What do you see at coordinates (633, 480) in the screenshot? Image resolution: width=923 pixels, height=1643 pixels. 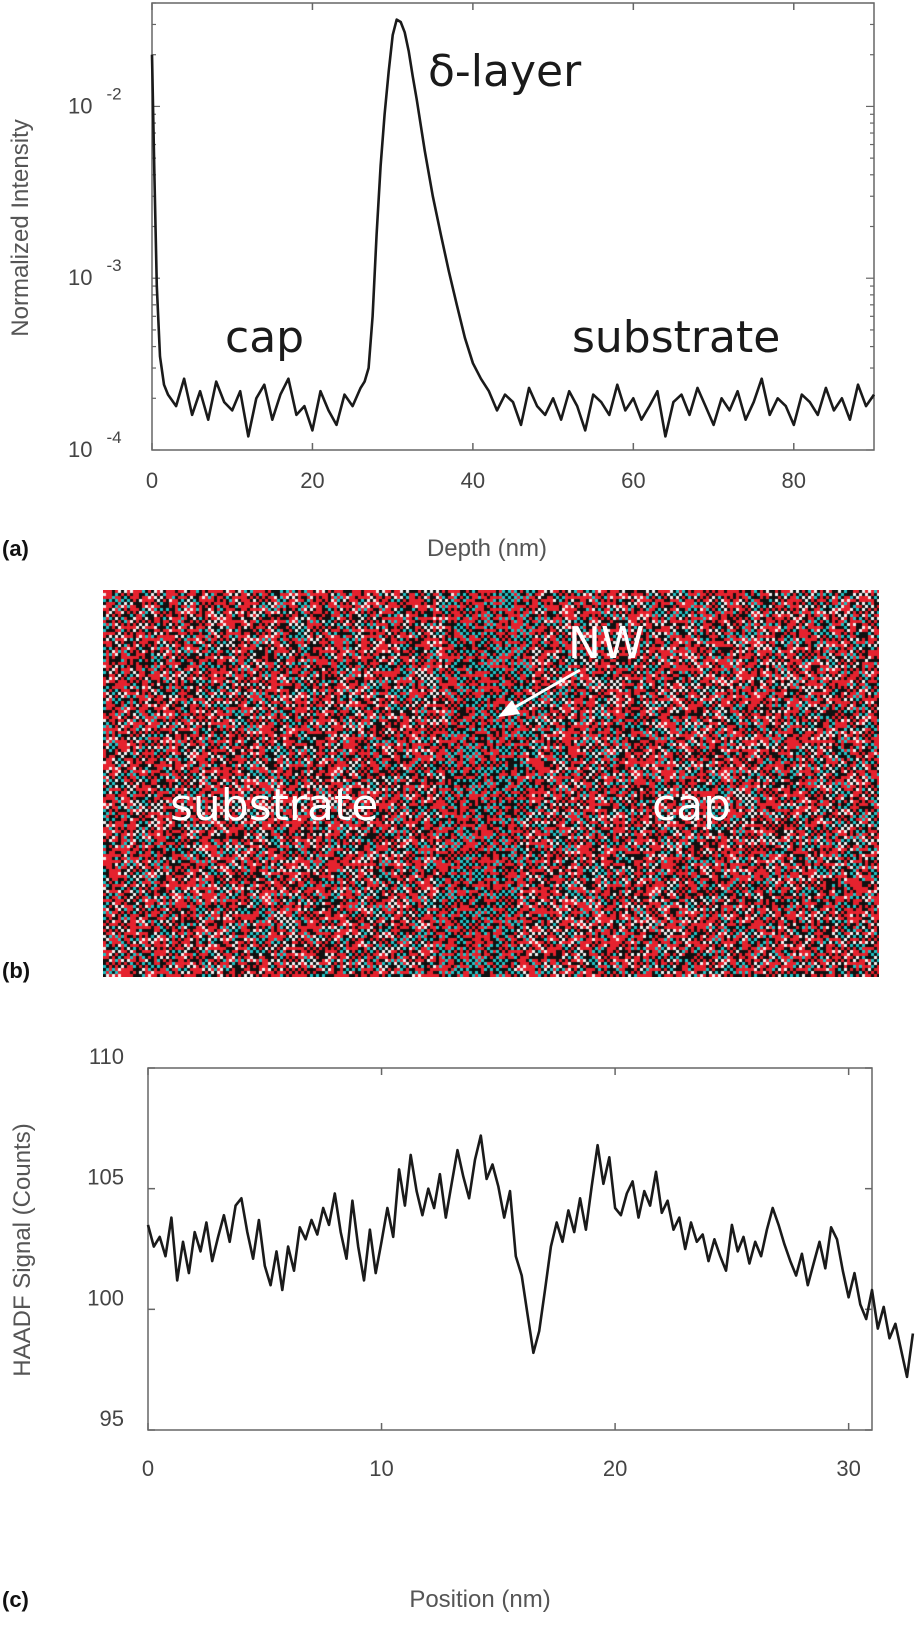 I see `x-tick-label: 60` at bounding box center [633, 480].